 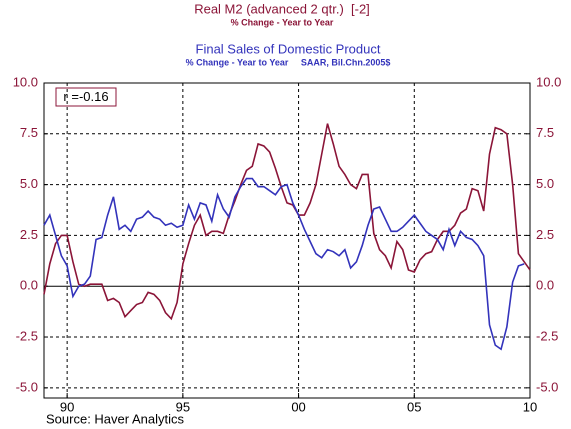 What do you see at coordinates (29, 234) in the screenshot?
I see `y-tick-label: 2.5` at bounding box center [29, 234].